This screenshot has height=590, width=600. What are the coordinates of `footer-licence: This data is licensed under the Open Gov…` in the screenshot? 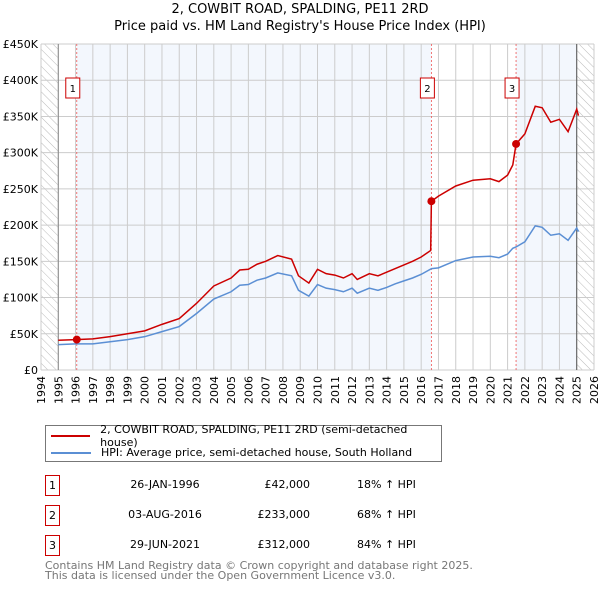 It's located at (220, 575).